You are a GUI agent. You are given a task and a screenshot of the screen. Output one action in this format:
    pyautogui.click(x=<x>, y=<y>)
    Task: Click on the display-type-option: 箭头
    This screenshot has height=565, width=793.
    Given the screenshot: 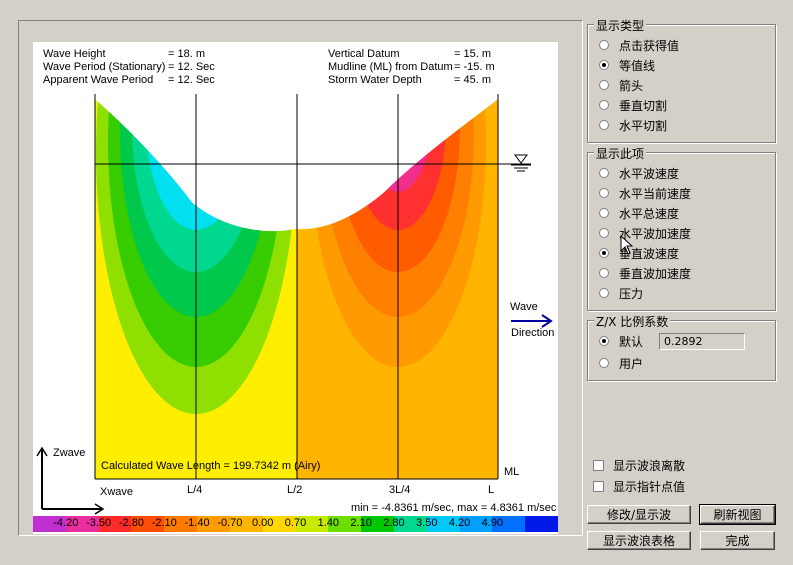 What is the action you would take?
    pyautogui.click(x=621, y=85)
    